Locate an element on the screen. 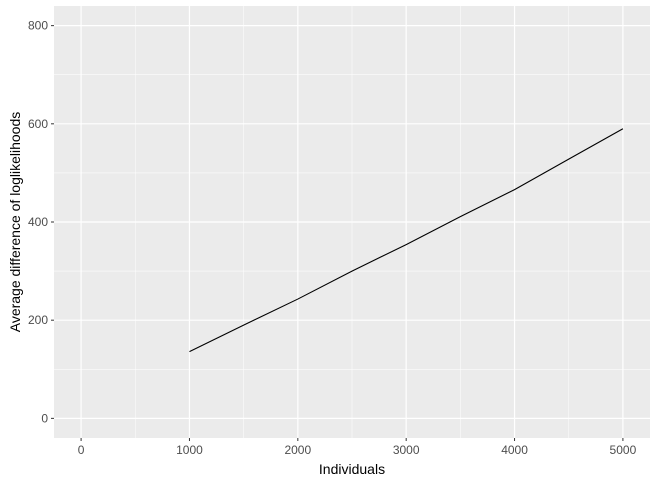 The height and width of the screenshot is (484, 658). y-tick-label: 0 is located at coordinates (44, 418).